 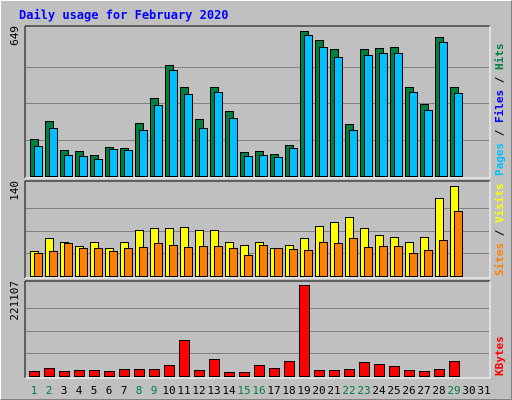 I want to click on x-tick-label: 17, so click(x=273, y=390).